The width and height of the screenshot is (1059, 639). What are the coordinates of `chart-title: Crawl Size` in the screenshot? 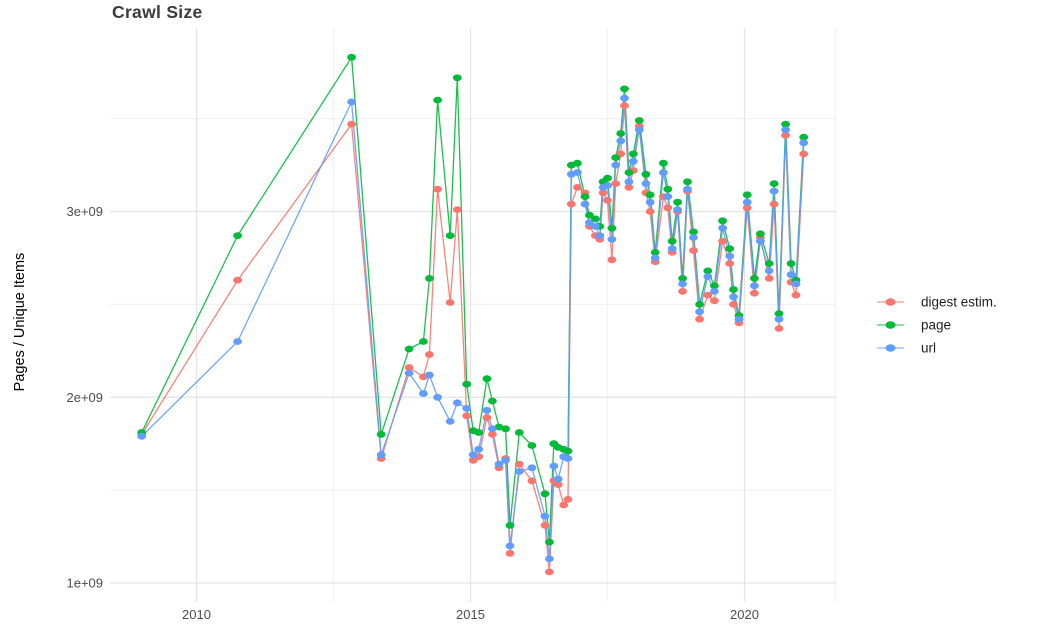 It's located at (157, 12).